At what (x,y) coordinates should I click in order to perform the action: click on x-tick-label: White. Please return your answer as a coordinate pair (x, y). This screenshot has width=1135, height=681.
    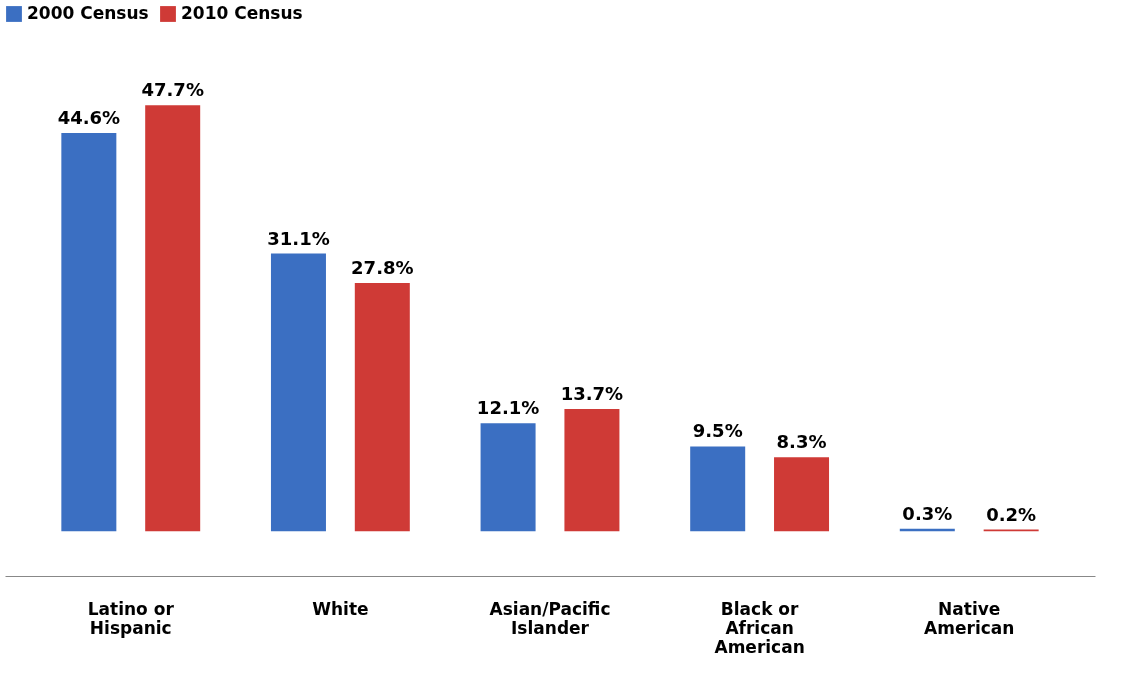
    Looking at the image, I should click on (340, 608).